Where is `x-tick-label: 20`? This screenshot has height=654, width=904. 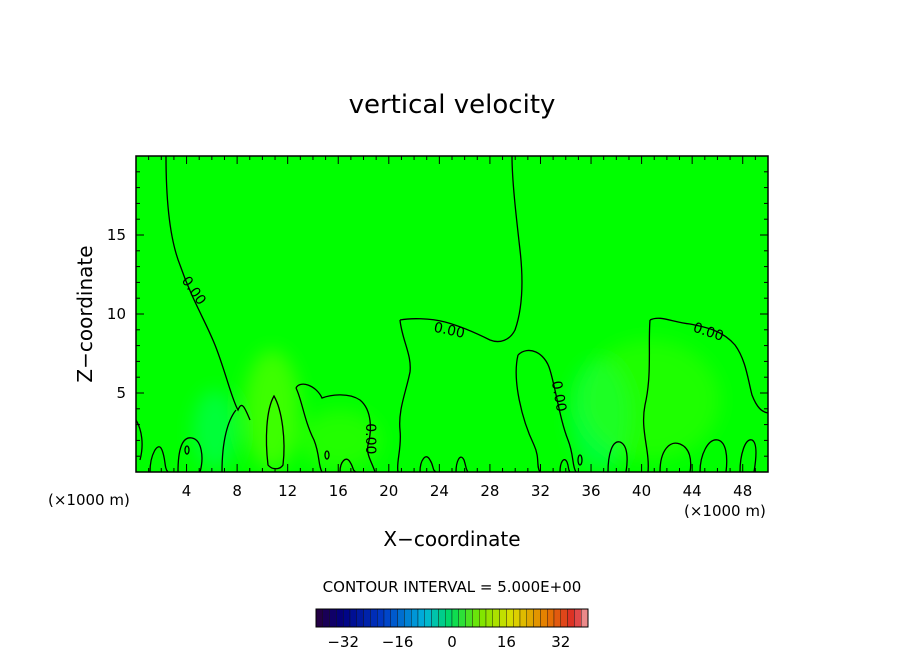
x-tick-label: 20 is located at coordinates (388, 491).